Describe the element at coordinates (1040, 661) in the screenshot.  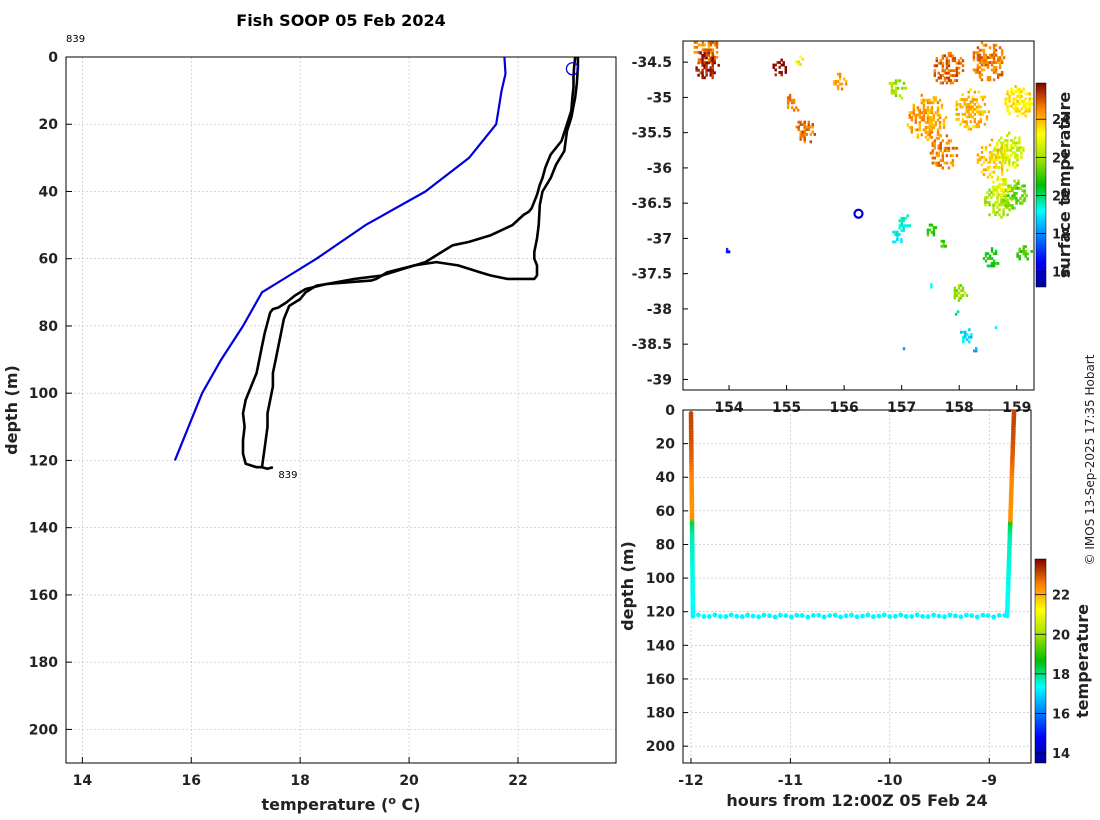
I see `temperature-colorbar` at that location.